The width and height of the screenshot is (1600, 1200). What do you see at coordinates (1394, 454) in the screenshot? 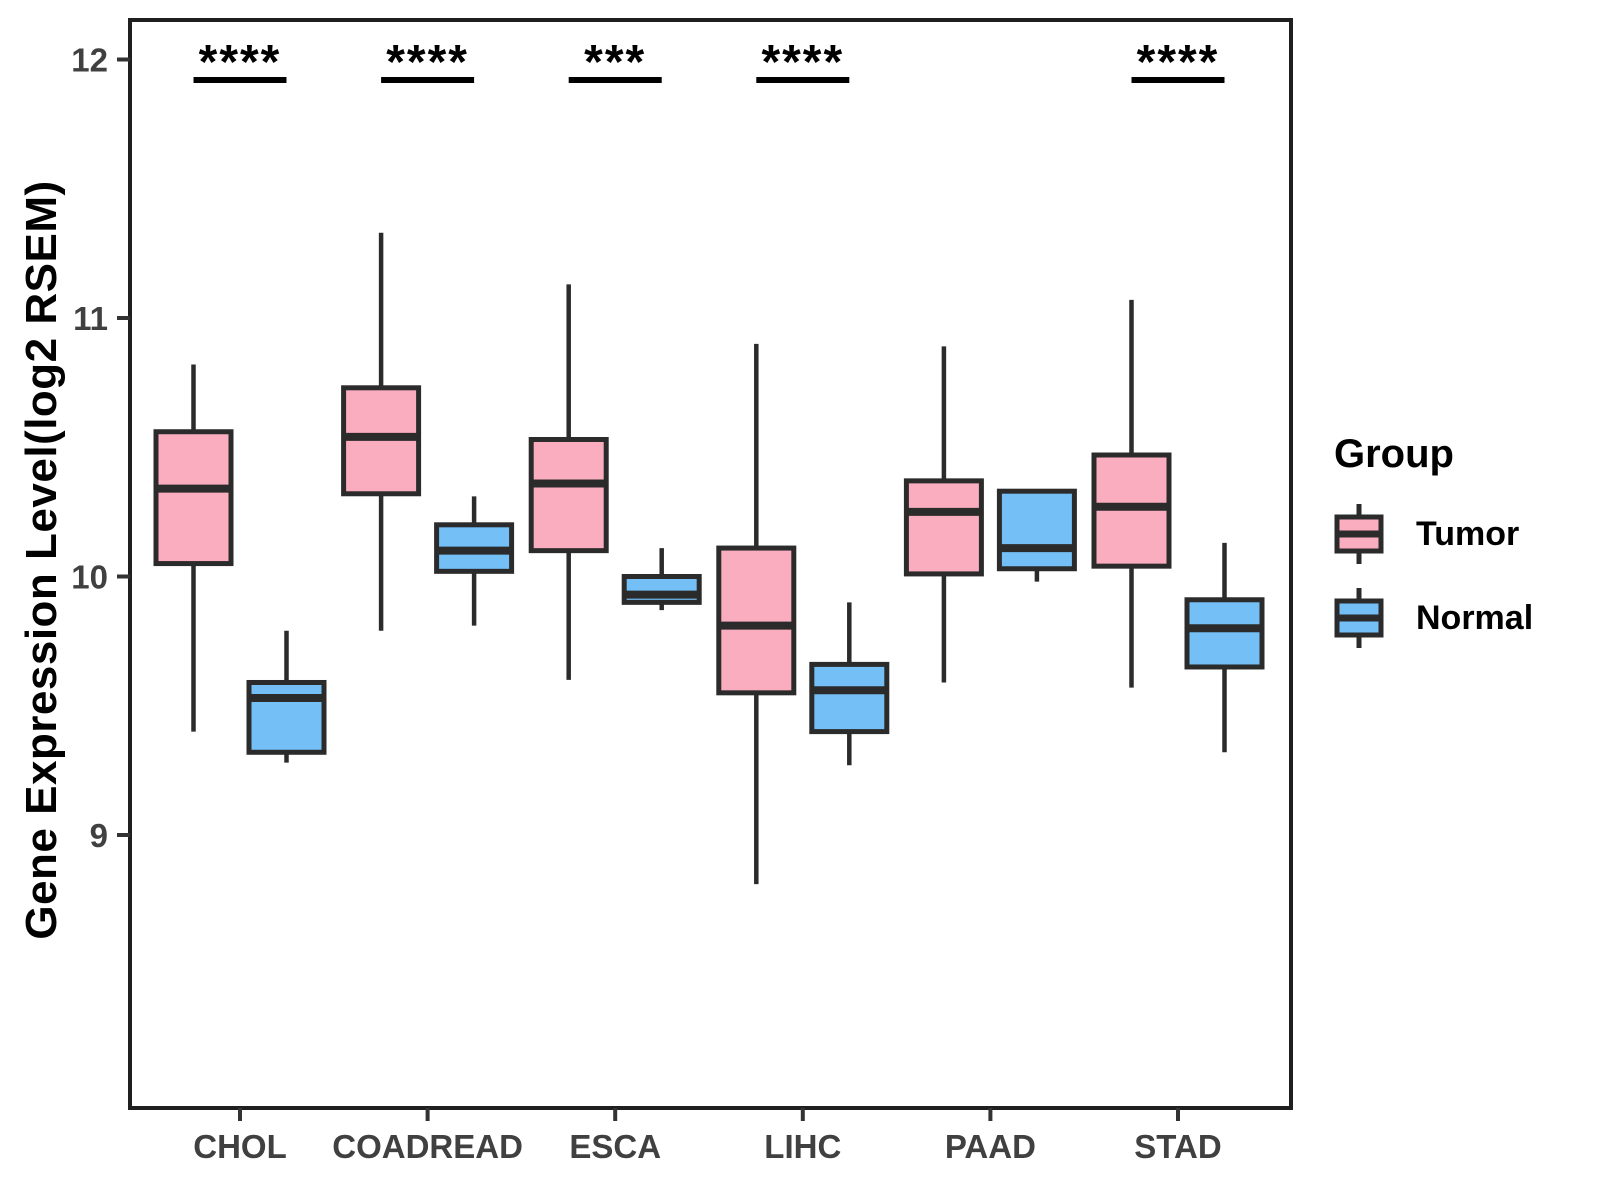
I see `legend-title: Group` at bounding box center [1394, 454].